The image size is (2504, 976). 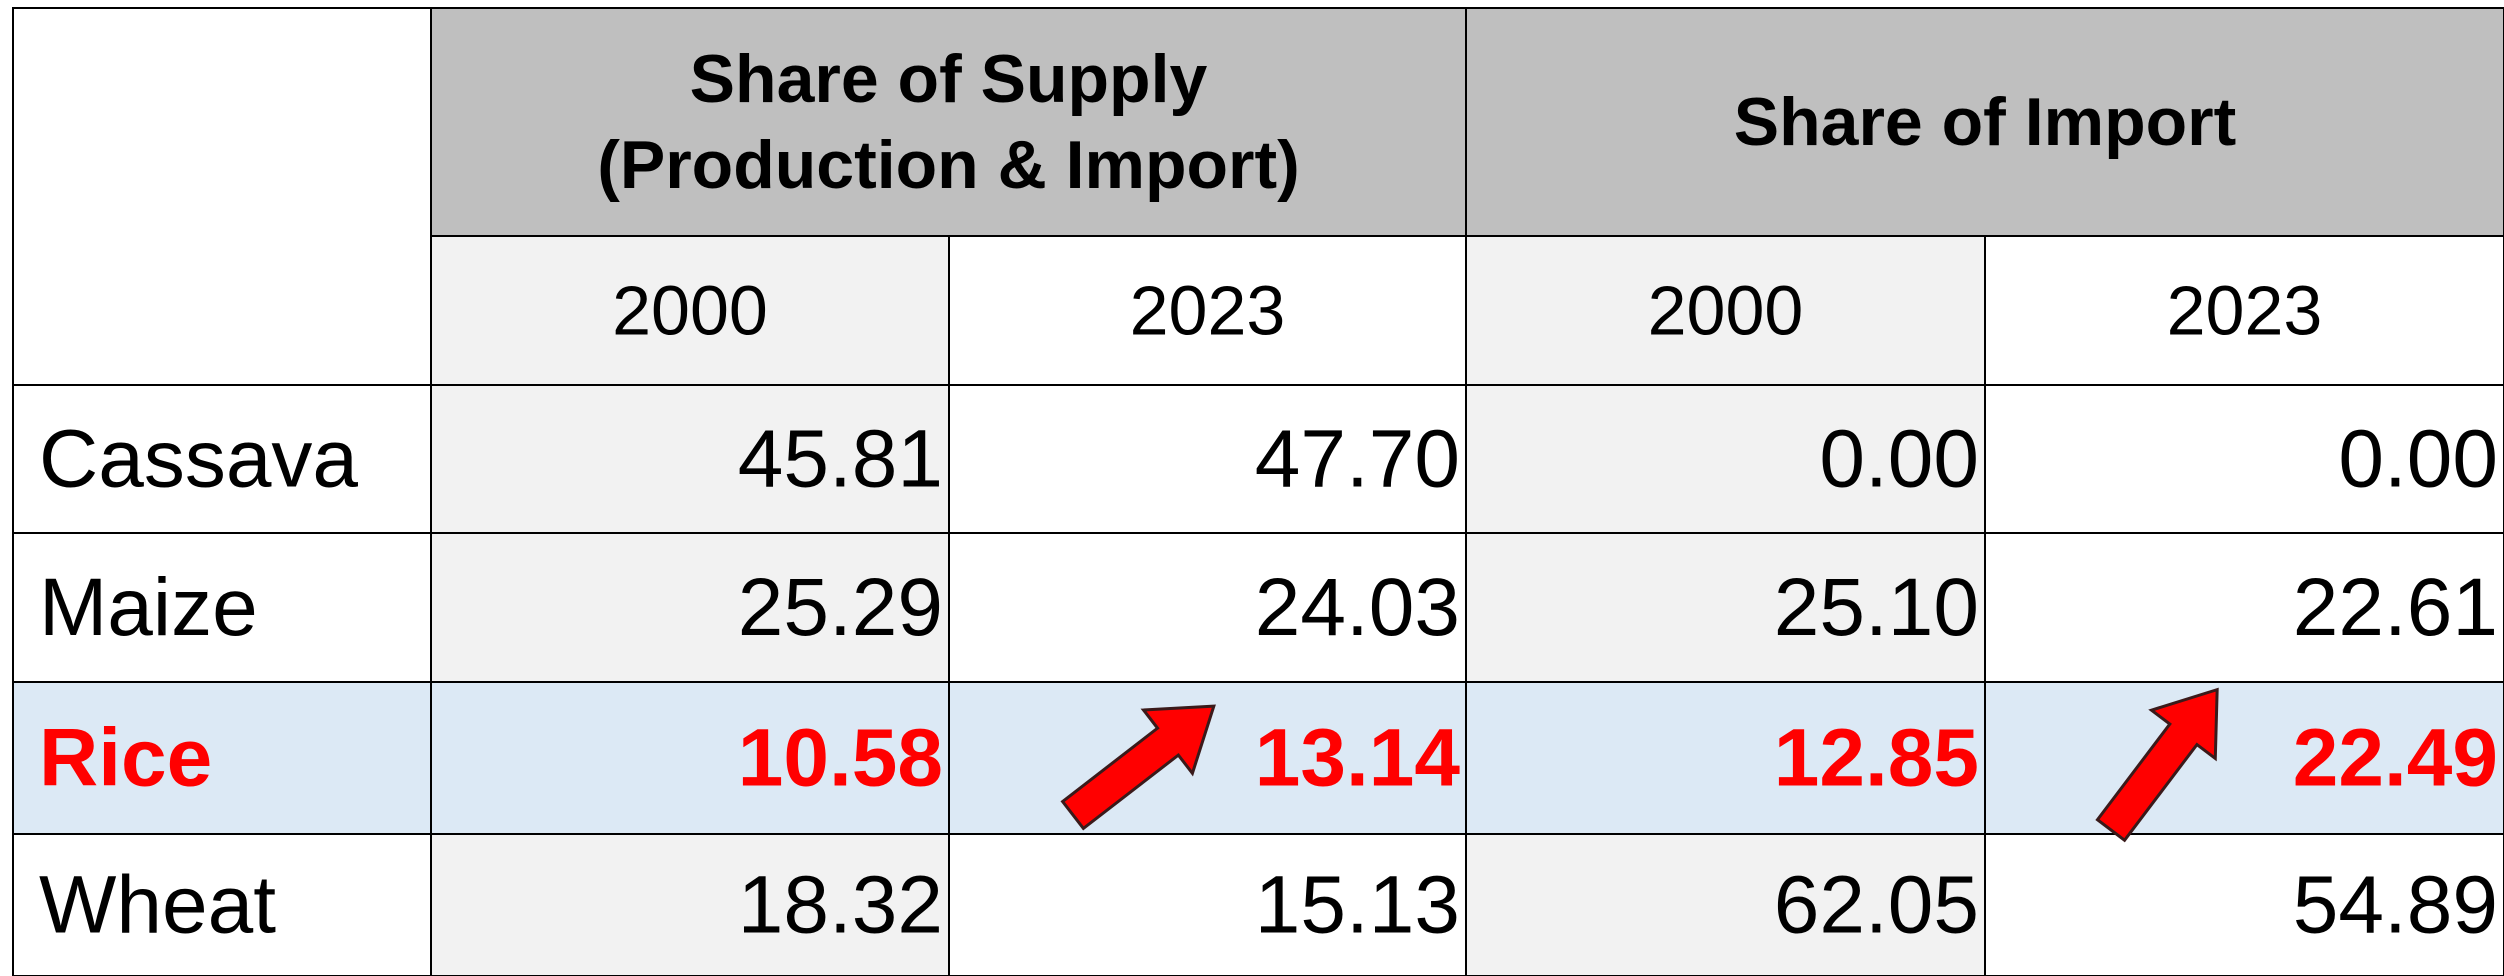 I want to click on cell-value: 47.70, so click(x=1357, y=459).